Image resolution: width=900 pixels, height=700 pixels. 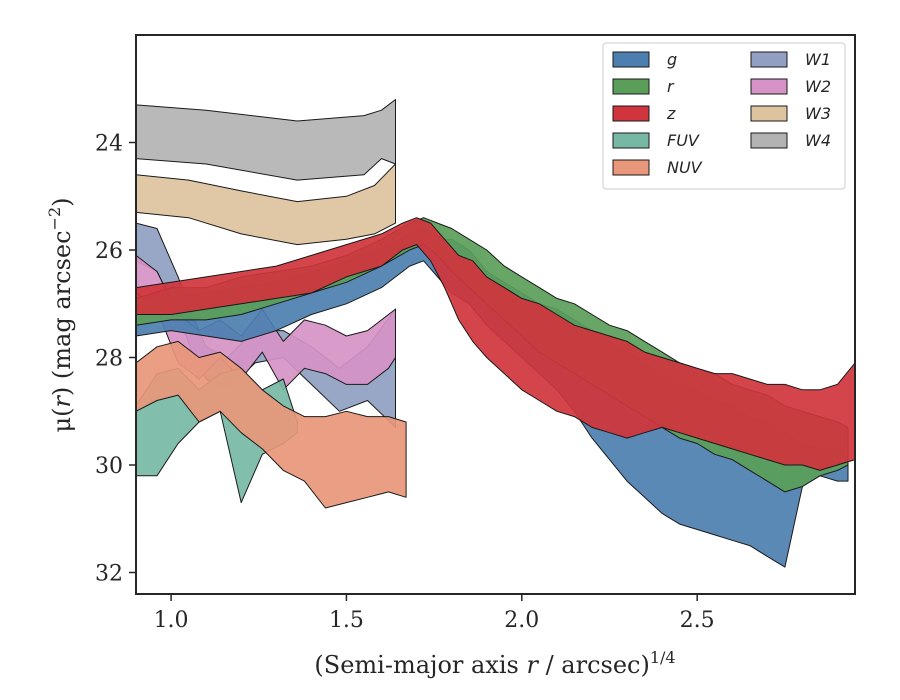 What do you see at coordinates (818, 86) in the screenshot?
I see `legend-label-w2: W2` at bounding box center [818, 86].